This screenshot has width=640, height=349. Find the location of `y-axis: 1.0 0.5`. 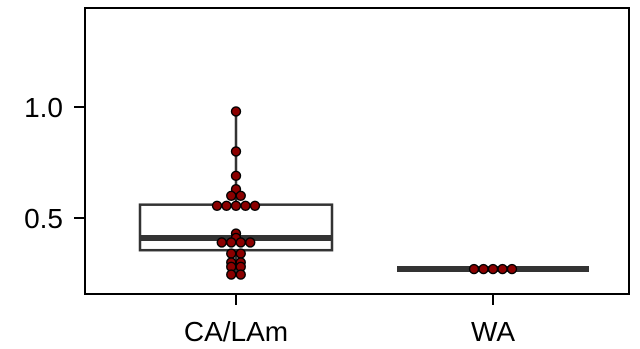

y-axis: 1.0 0.5 is located at coordinates (54, 163).